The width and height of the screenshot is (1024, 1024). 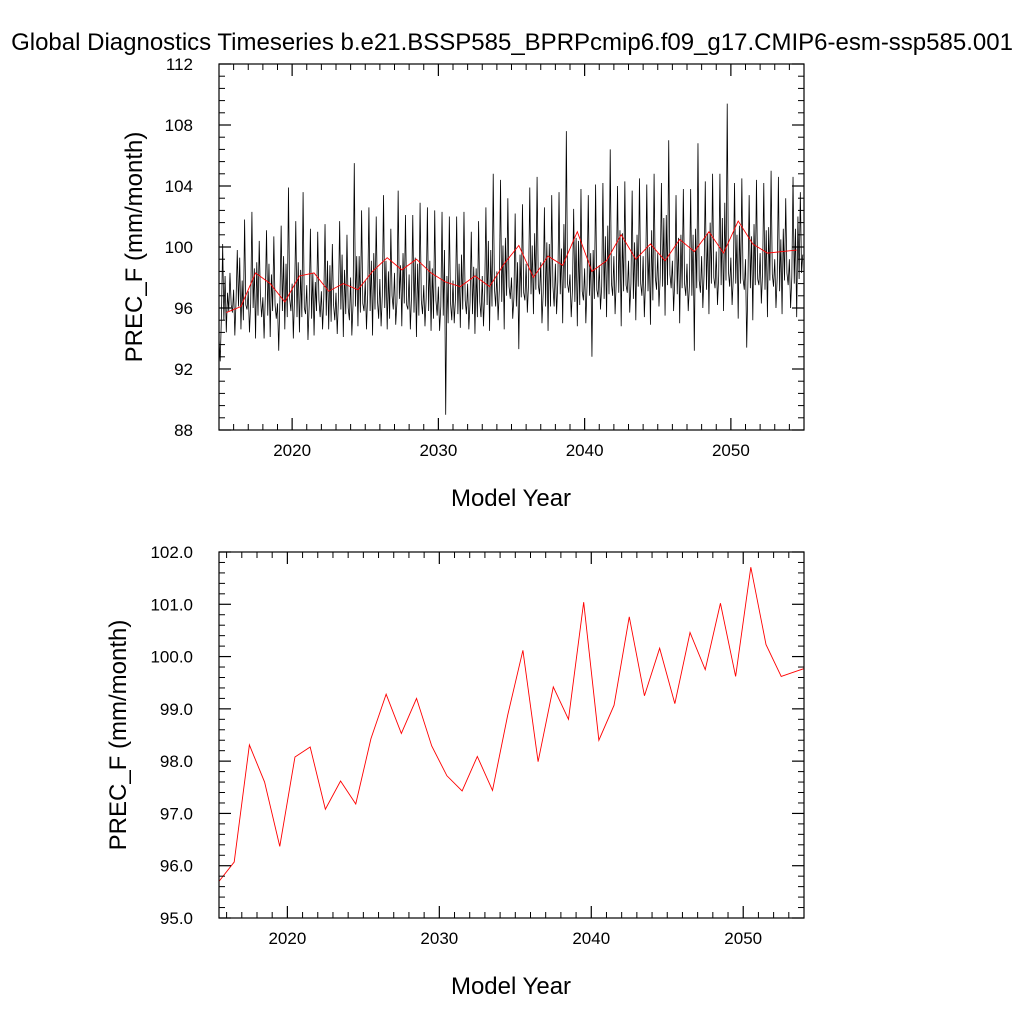 I want to click on top-y-axis-label: PREC_F (mm/month), so click(x=134, y=247).